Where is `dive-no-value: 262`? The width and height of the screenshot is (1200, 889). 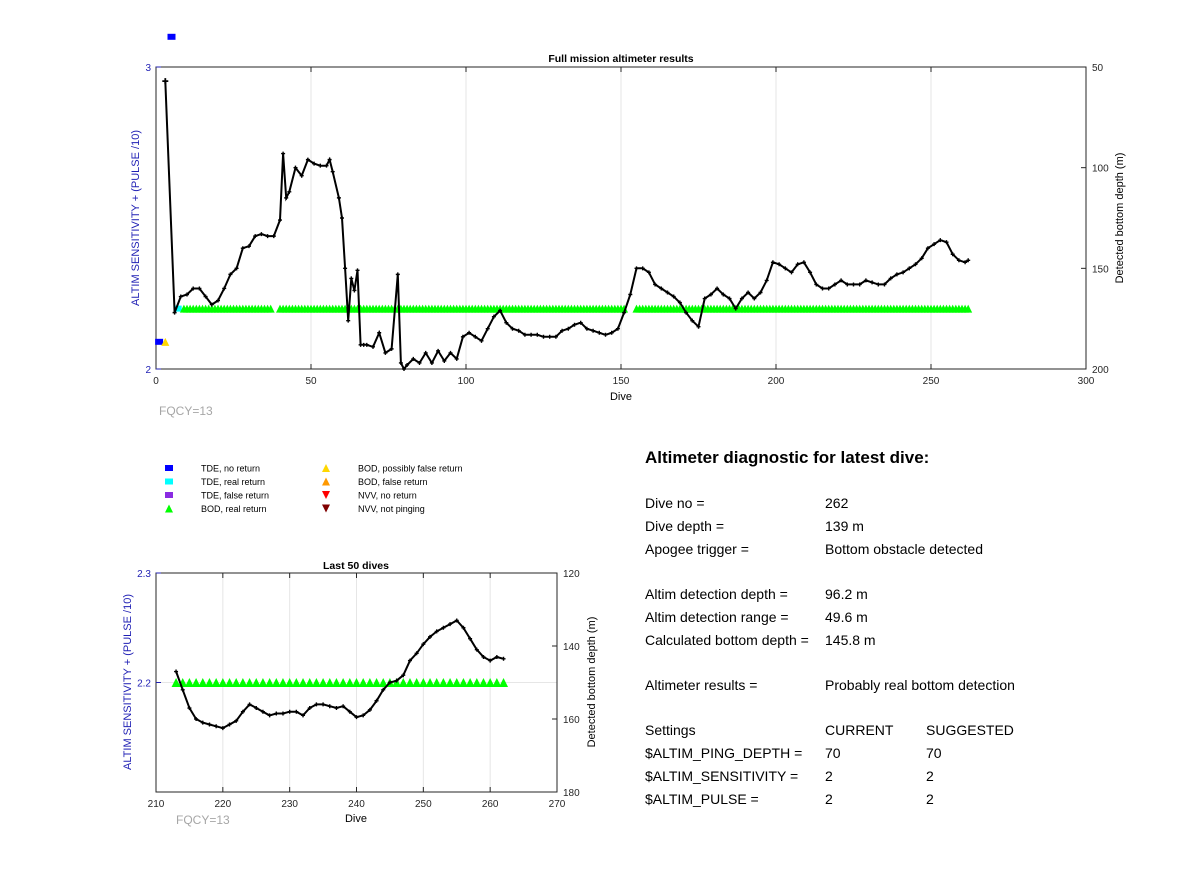
dive-no-value: 262 is located at coordinates (837, 503).